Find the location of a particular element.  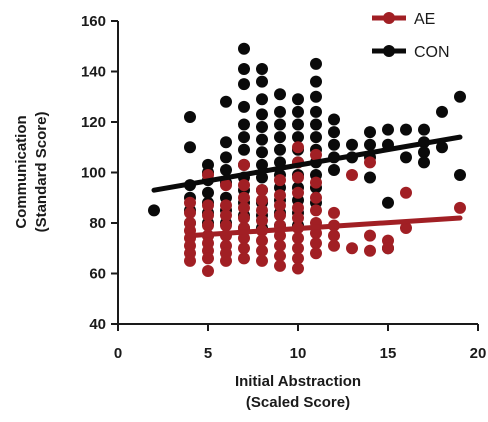

y-tick-label: 40 is located at coordinates (97, 324).